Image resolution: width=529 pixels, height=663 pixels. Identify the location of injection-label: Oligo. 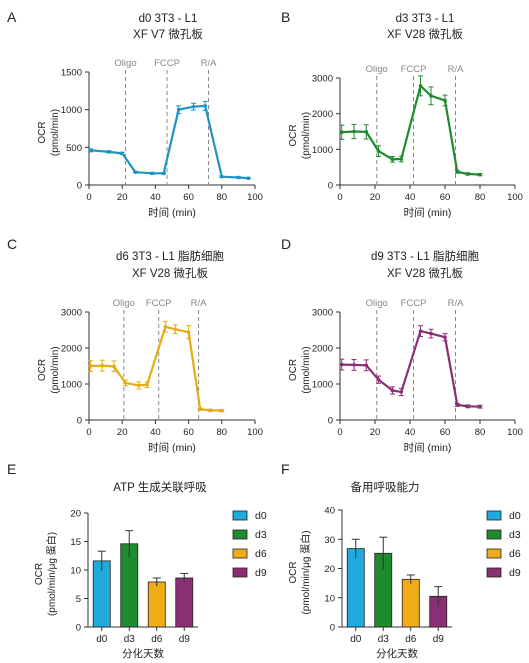
(125, 63).